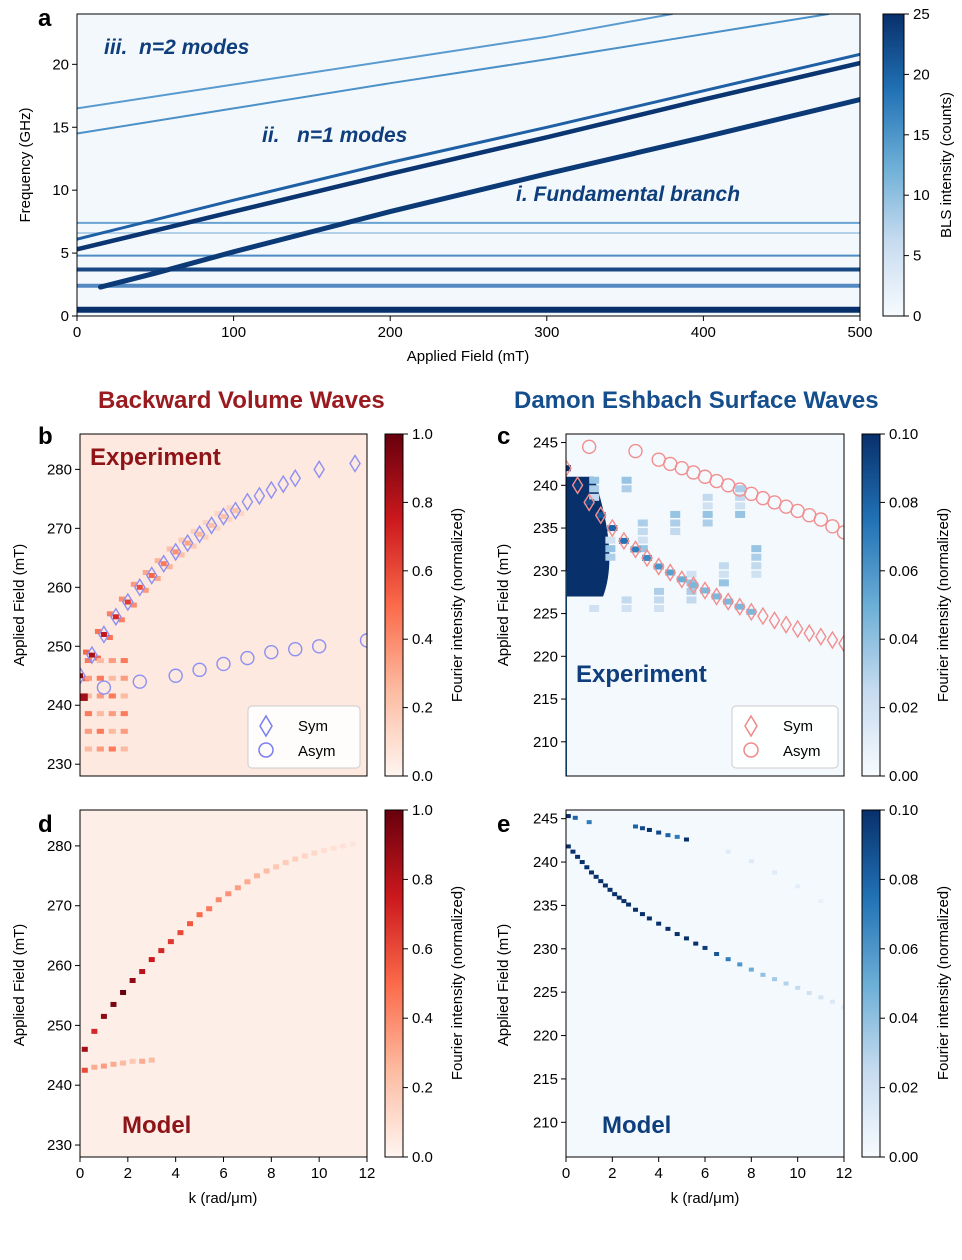 The image size is (962, 1260). Describe the element at coordinates (156, 1125) in the screenshot. I see `panel-d-inset-label: Model` at that location.